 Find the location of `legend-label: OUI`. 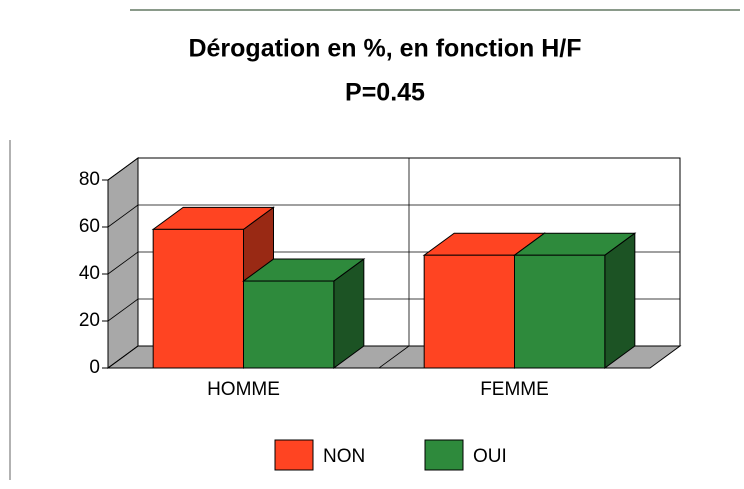

legend-label: OUI is located at coordinates (490, 456).